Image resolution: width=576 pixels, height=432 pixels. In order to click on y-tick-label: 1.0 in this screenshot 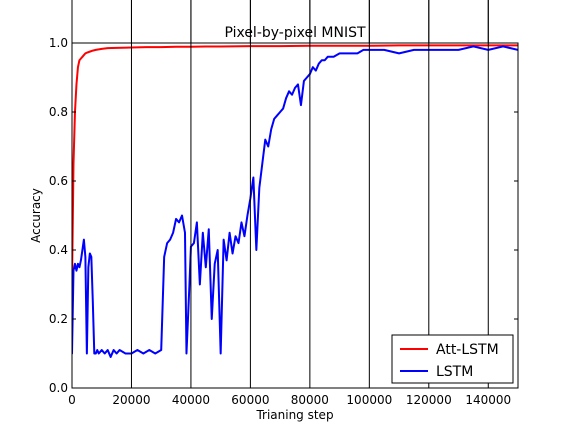, I will do `click(58, 43)`.